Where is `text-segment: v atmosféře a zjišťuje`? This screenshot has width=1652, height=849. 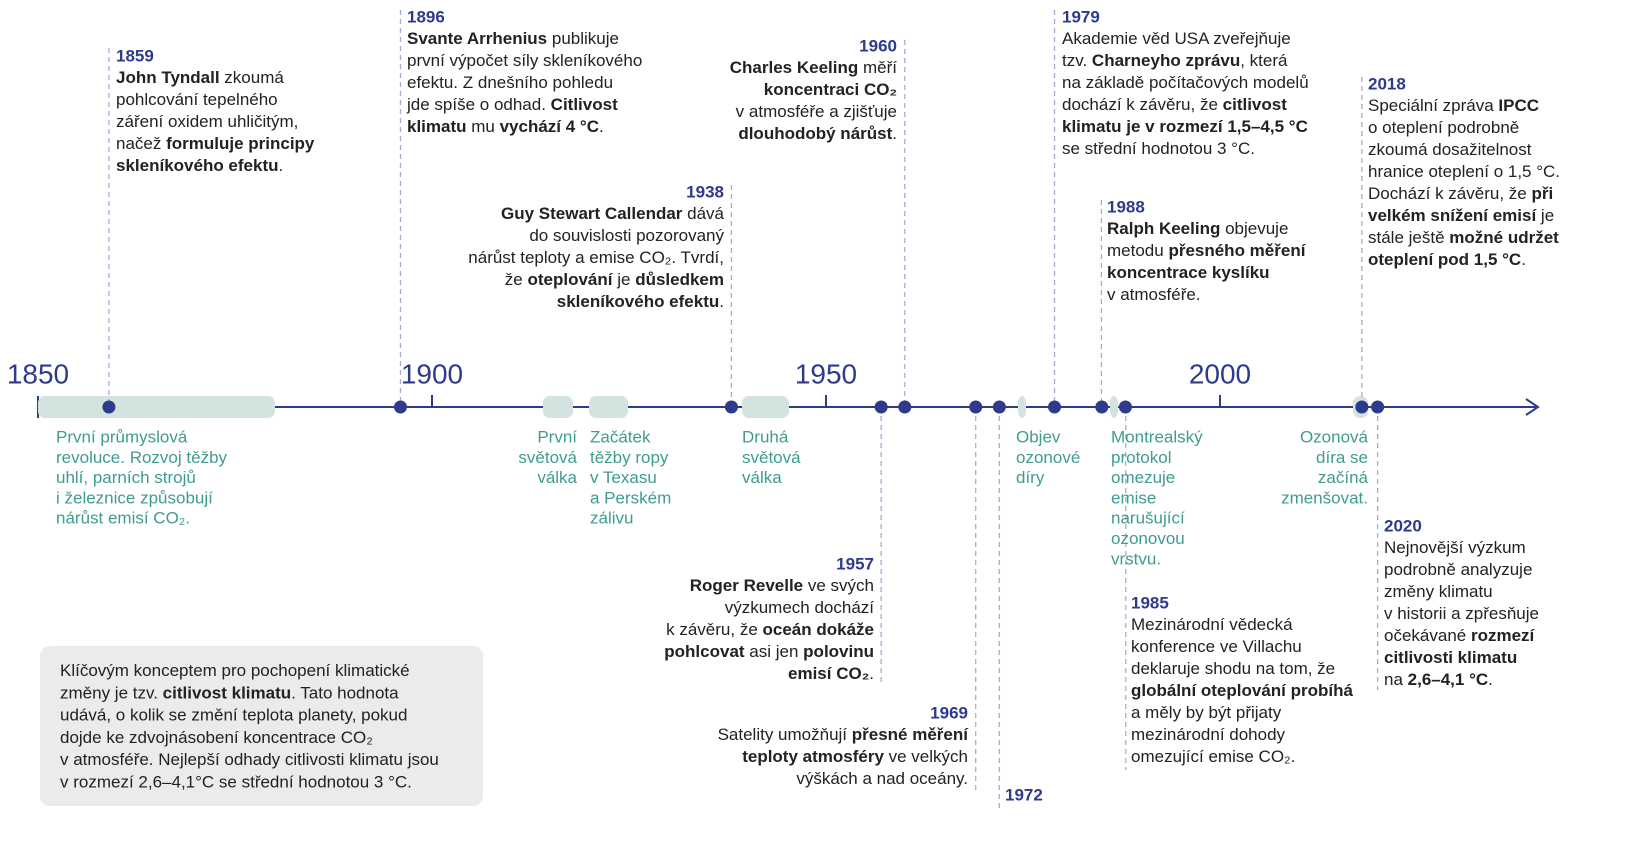 text-segment: v atmosféře a zjišťuje is located at coordinates (816, 111).